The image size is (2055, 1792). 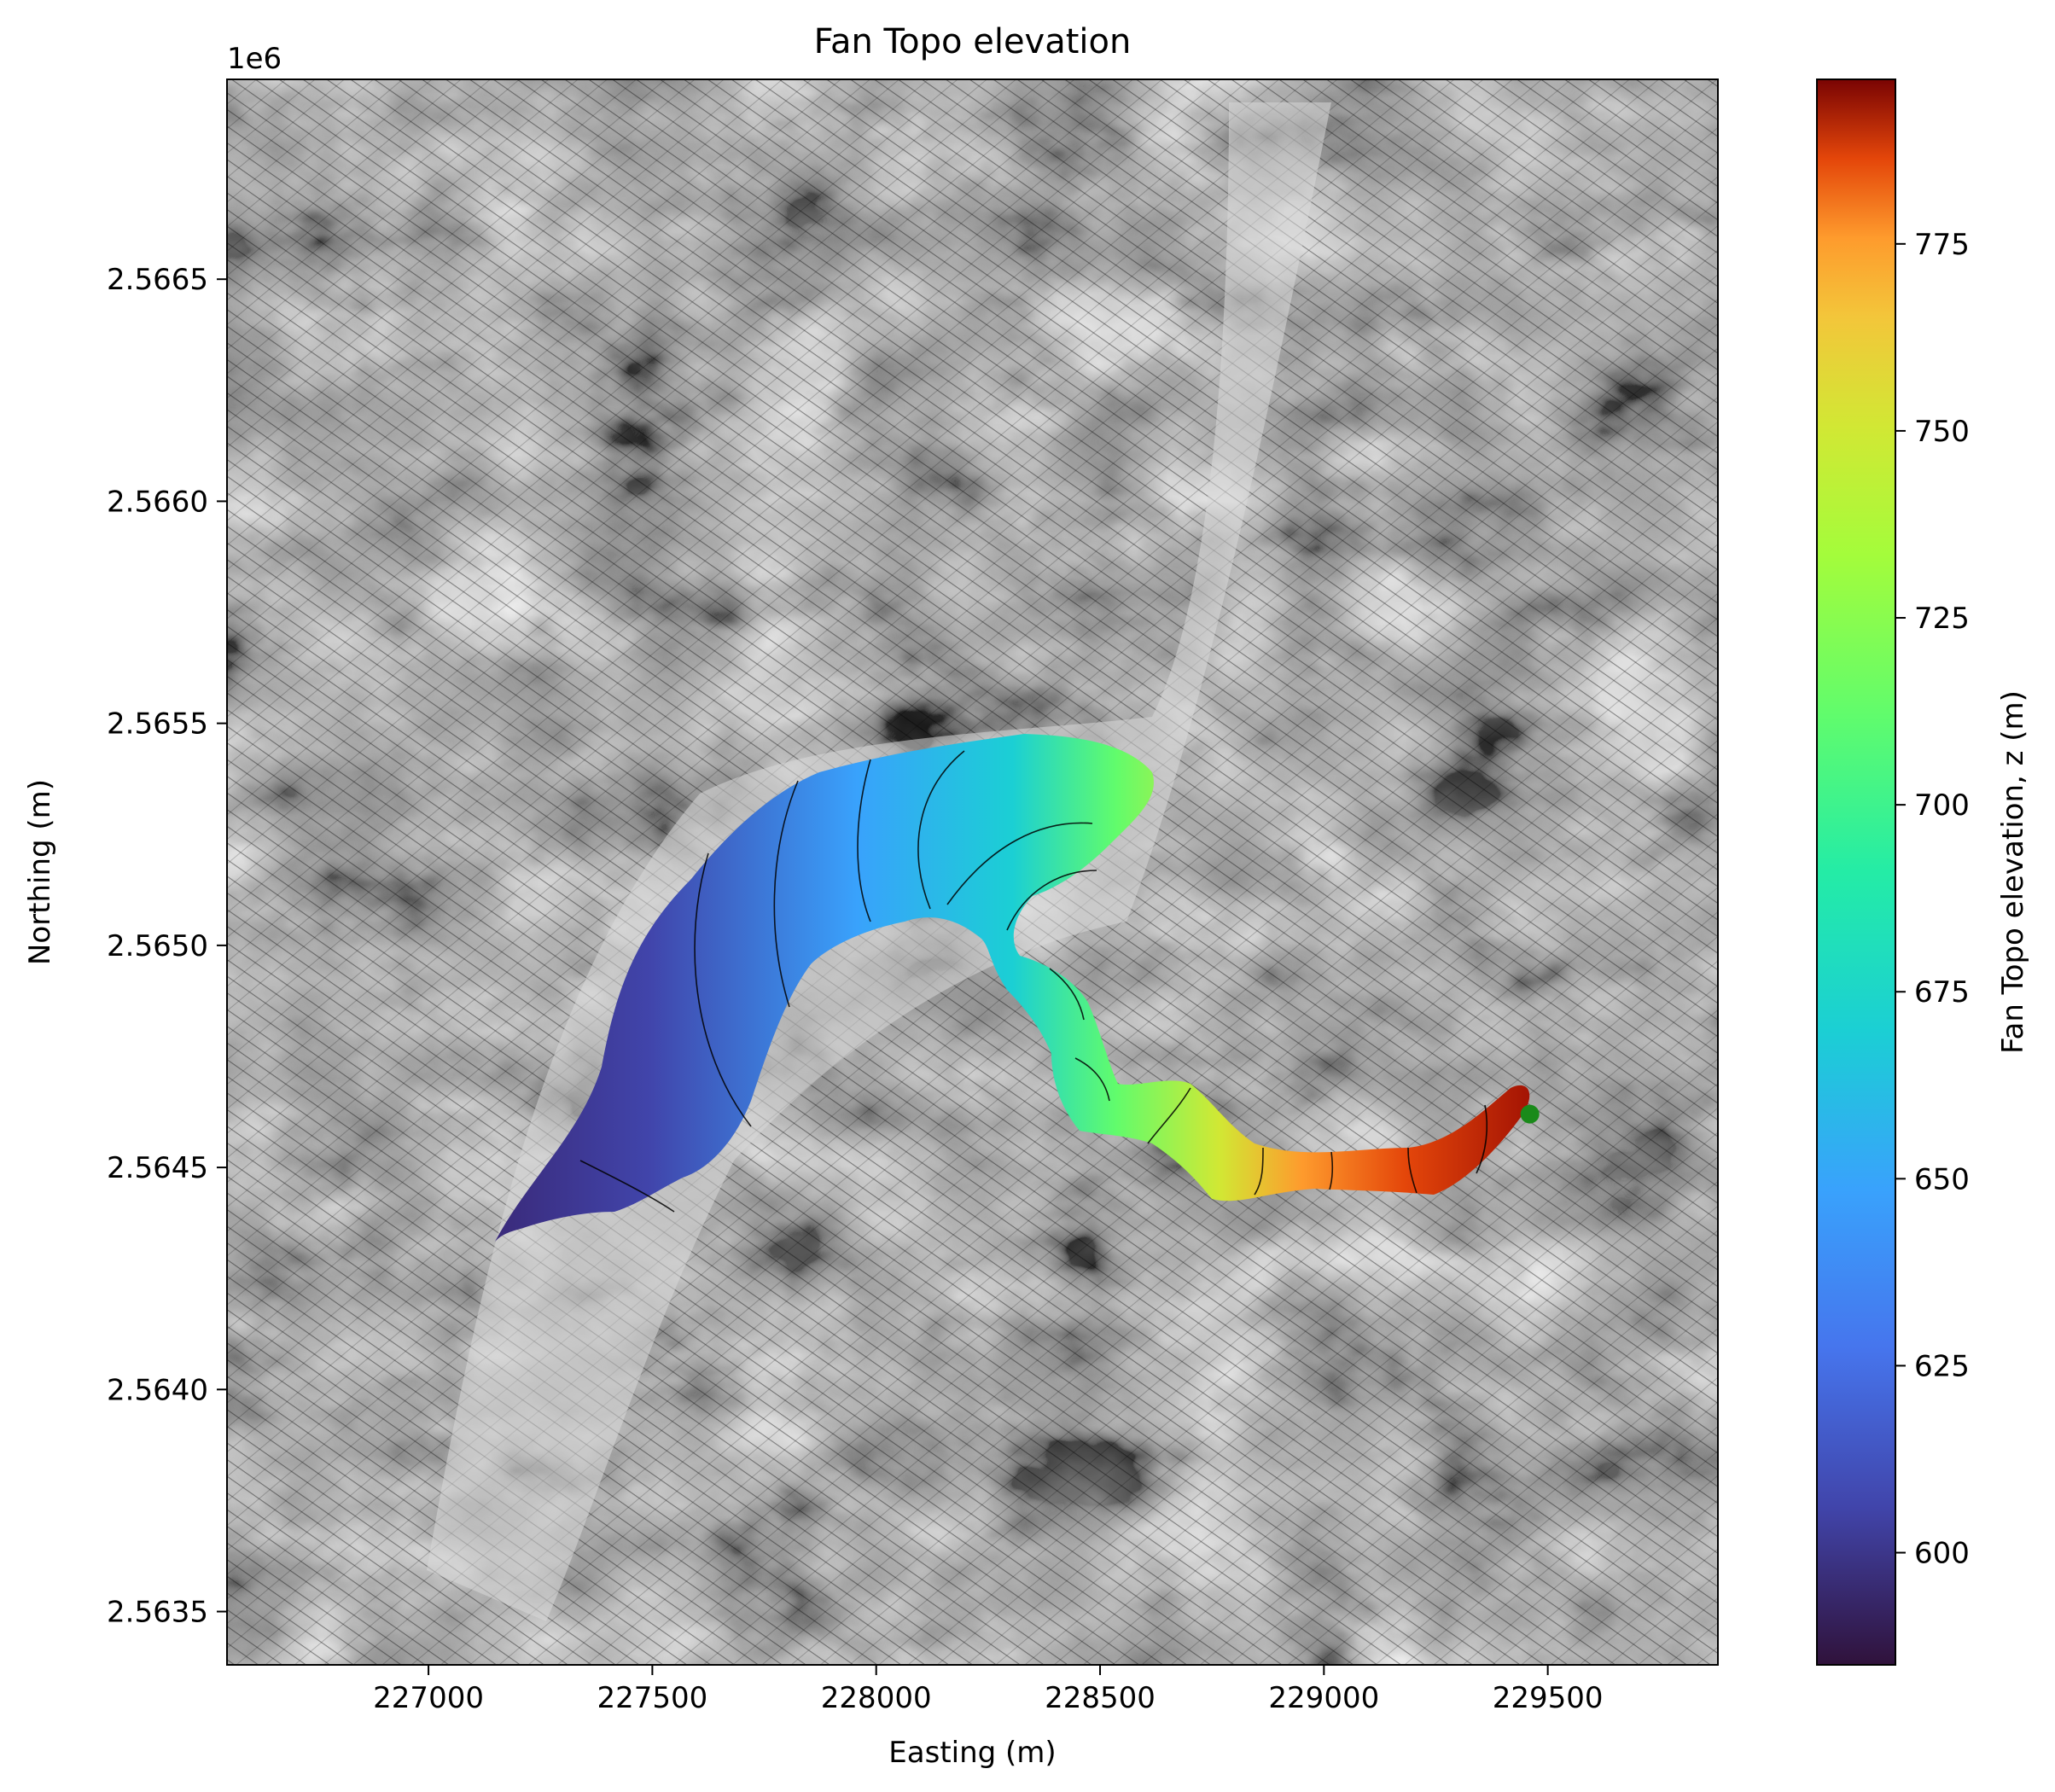 What do you see at coordinates (254, 59) in the screenshot?
I see `y-offset-label: 1e6` at bounding box center [254, 59].